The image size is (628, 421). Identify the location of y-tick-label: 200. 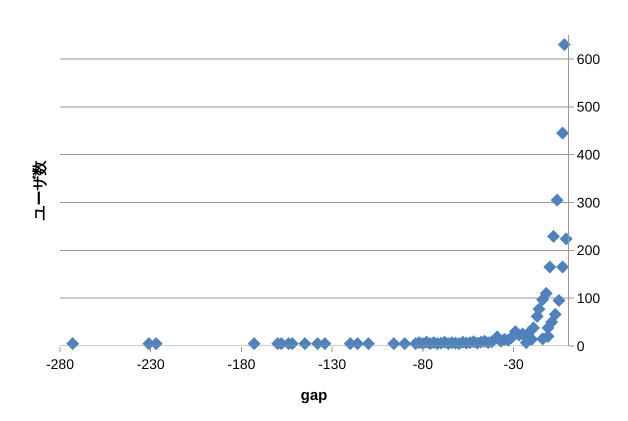
(588, 250).